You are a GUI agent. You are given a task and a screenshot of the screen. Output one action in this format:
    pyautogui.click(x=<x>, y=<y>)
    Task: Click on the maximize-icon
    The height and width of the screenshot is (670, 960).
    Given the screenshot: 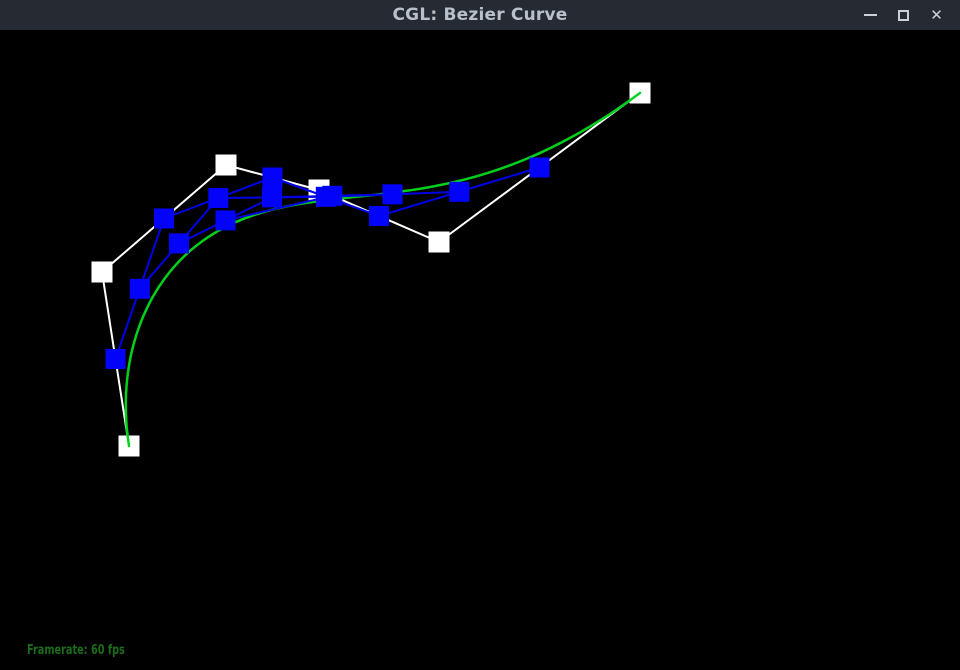 What is the action you would take?
    pyautogui.click(x=903, y=15)
    